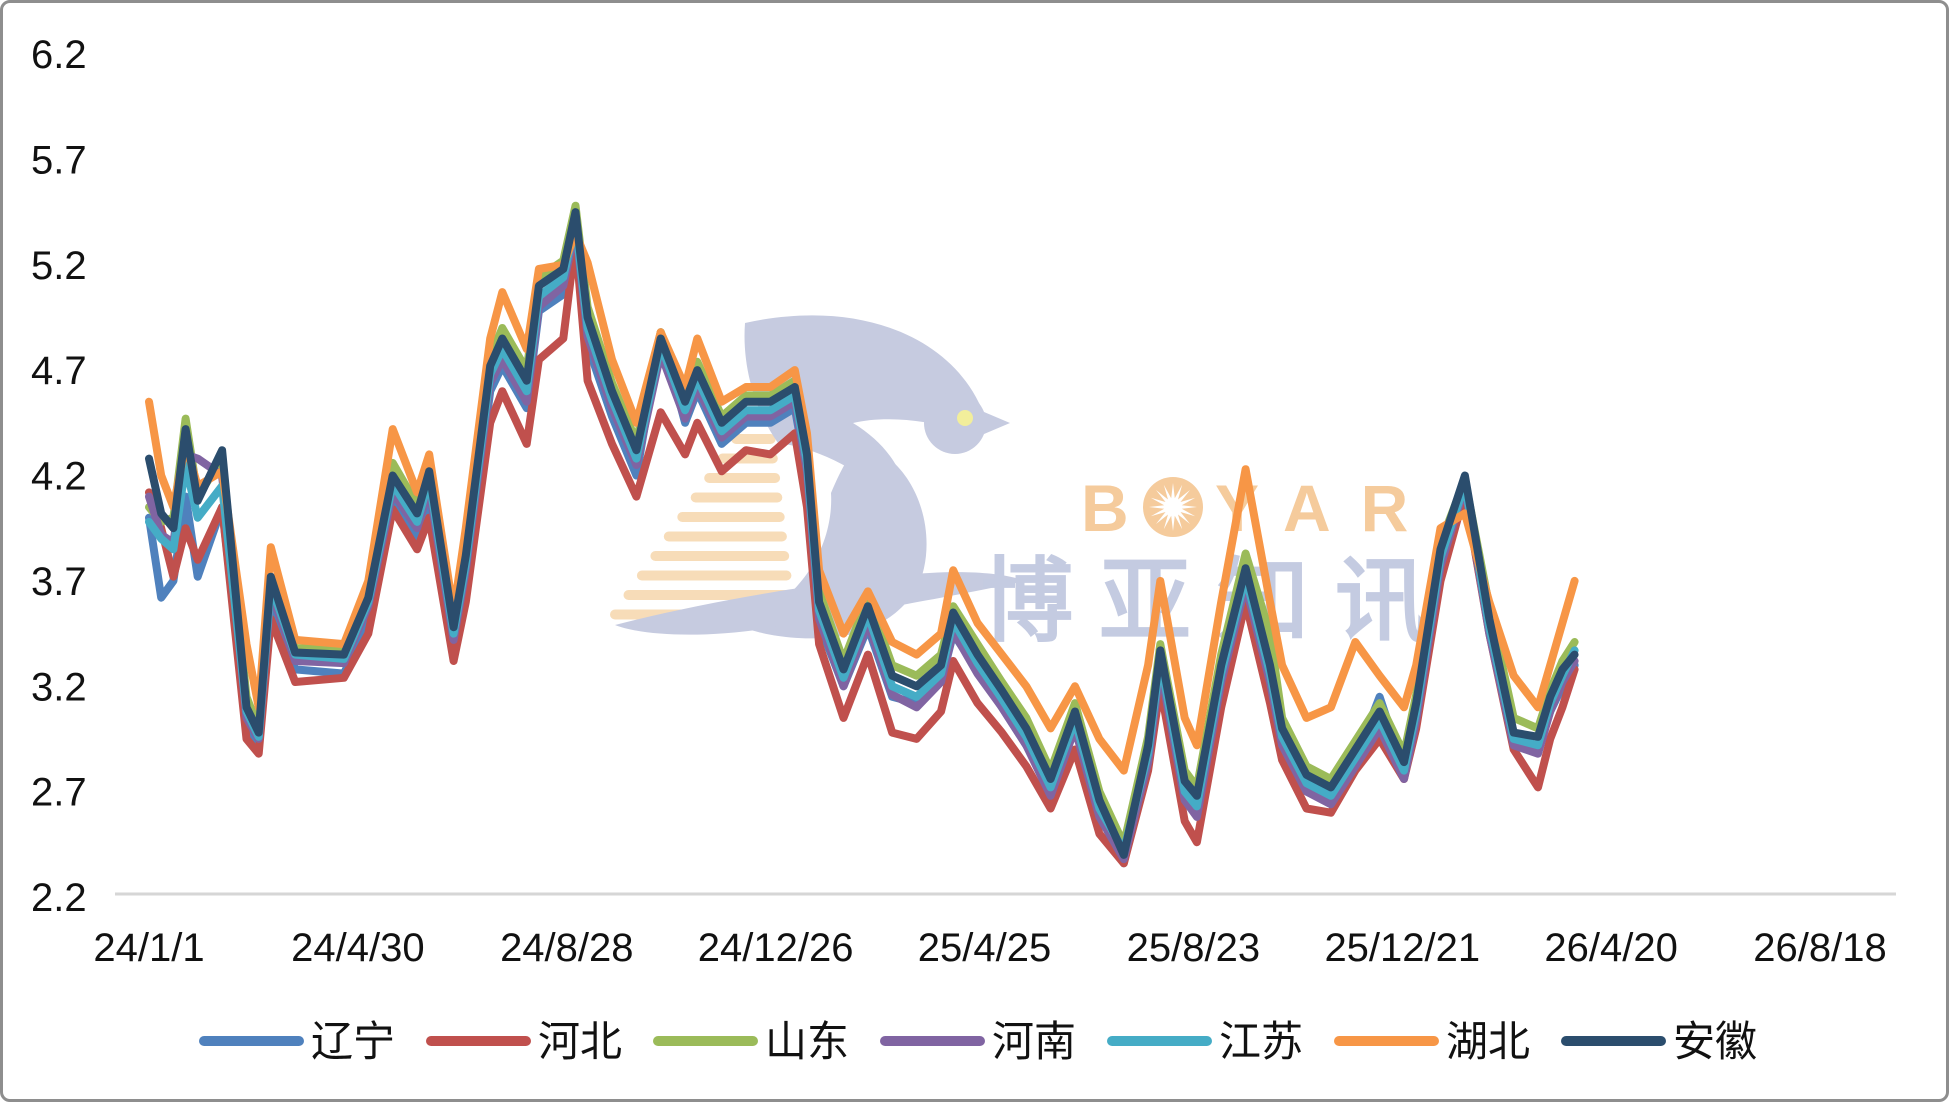  Describe the element at coordinates (1659, 1041) in the screenshot. I see `legend-item-anhui: 安徽` at that location.